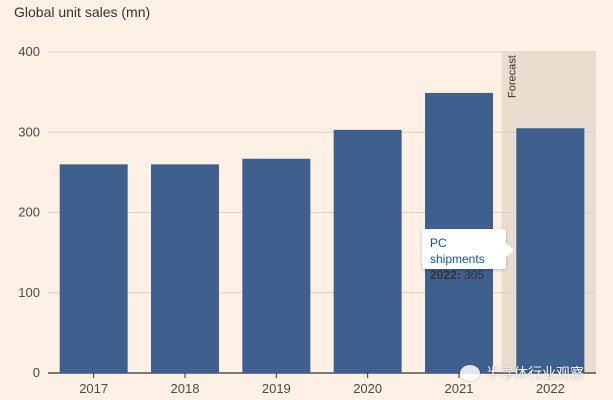 This screenshot has width=613, height=400. I want to click on wechat-icon, so click(470, 373).